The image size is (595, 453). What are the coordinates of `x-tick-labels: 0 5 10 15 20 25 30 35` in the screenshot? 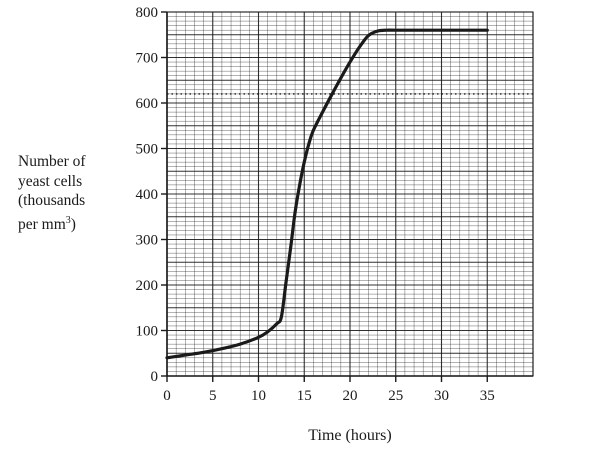 It's located at (329, 390).